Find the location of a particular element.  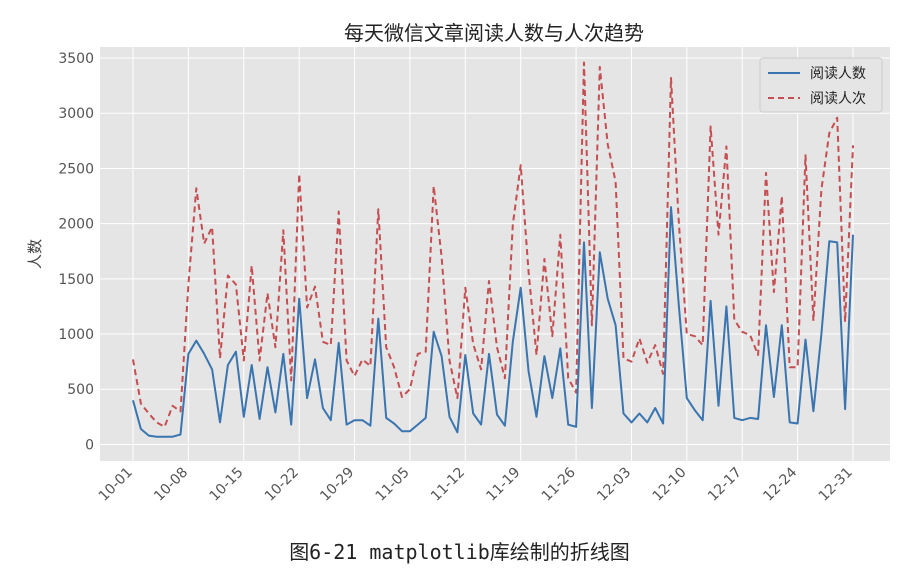

x-tick-label: 12-24 is located at coordinates (780, 484).